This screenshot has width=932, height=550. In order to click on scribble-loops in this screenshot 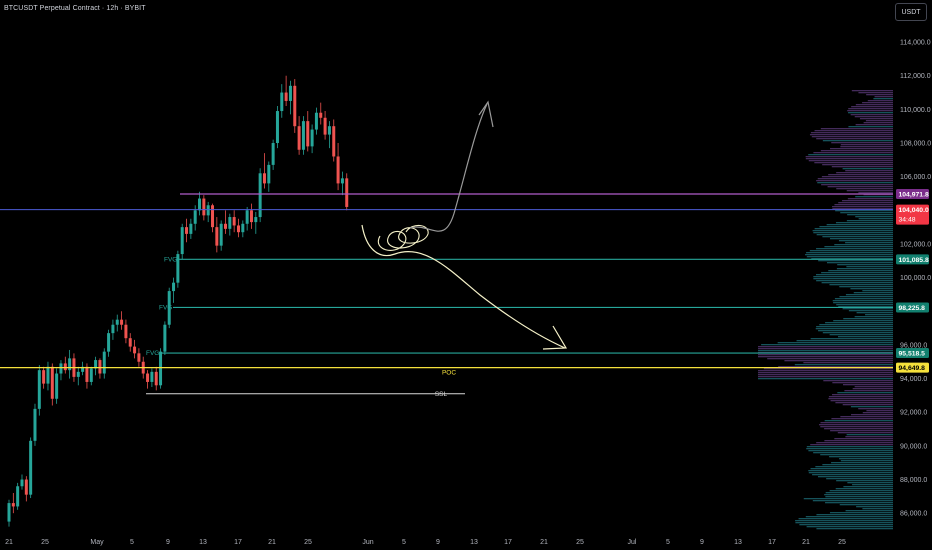, I will do `click(403, 237)`.